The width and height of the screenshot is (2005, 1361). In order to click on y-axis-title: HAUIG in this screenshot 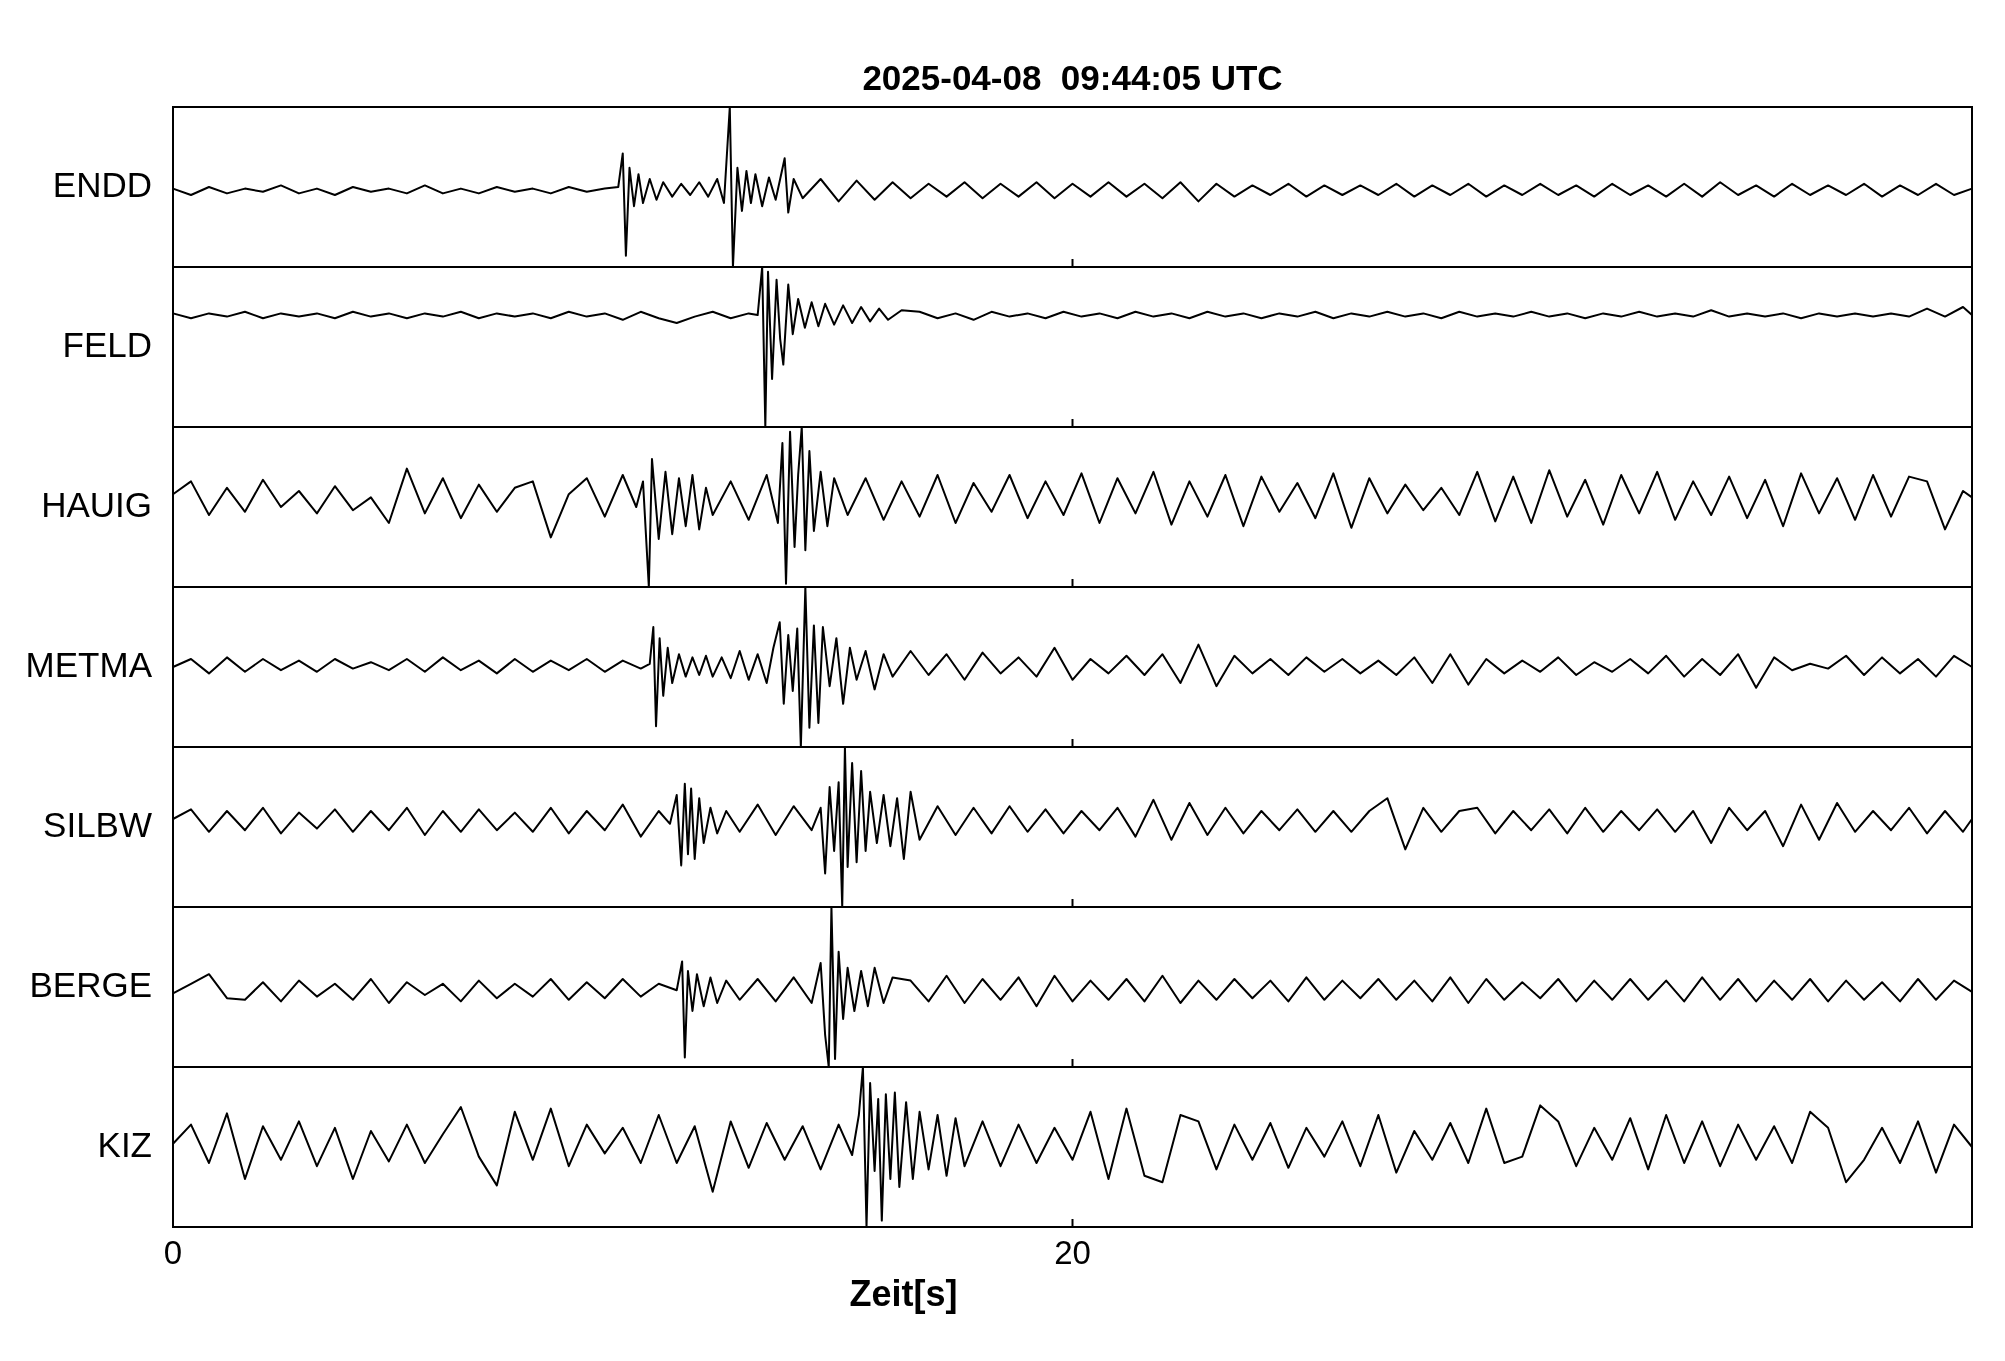, I will do `click(96, 504)`.